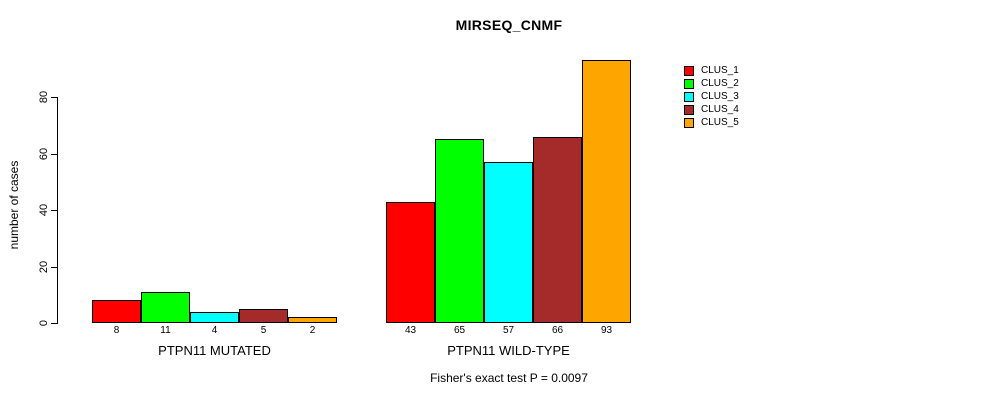  What do you see at coordinates (44, 97) in the screenshot?
I see `y-tick-label: 80` at bounding box center [44, 97].